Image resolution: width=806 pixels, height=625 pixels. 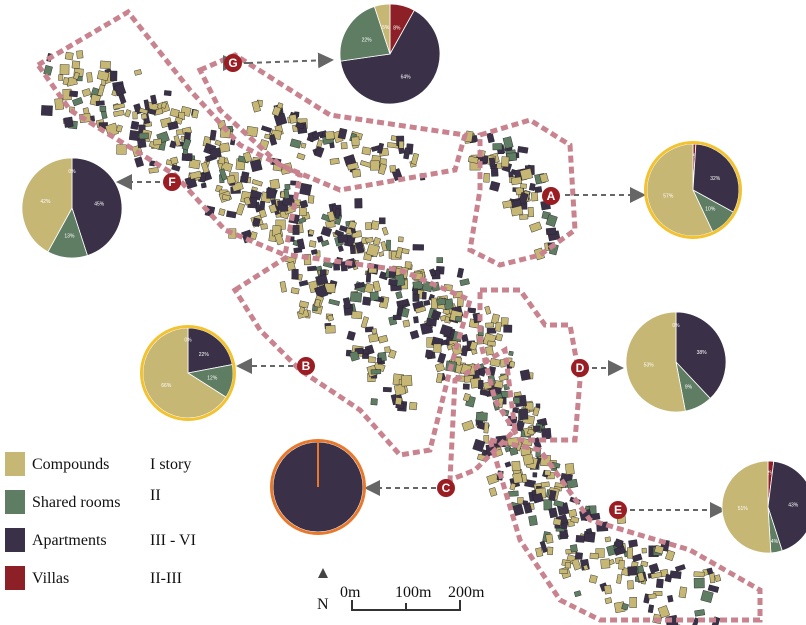 What do you see at coordinates (45, 202) in the screenshot?
I see `pie-label-F-compounds: 42%` at bounding box center [45, 202].